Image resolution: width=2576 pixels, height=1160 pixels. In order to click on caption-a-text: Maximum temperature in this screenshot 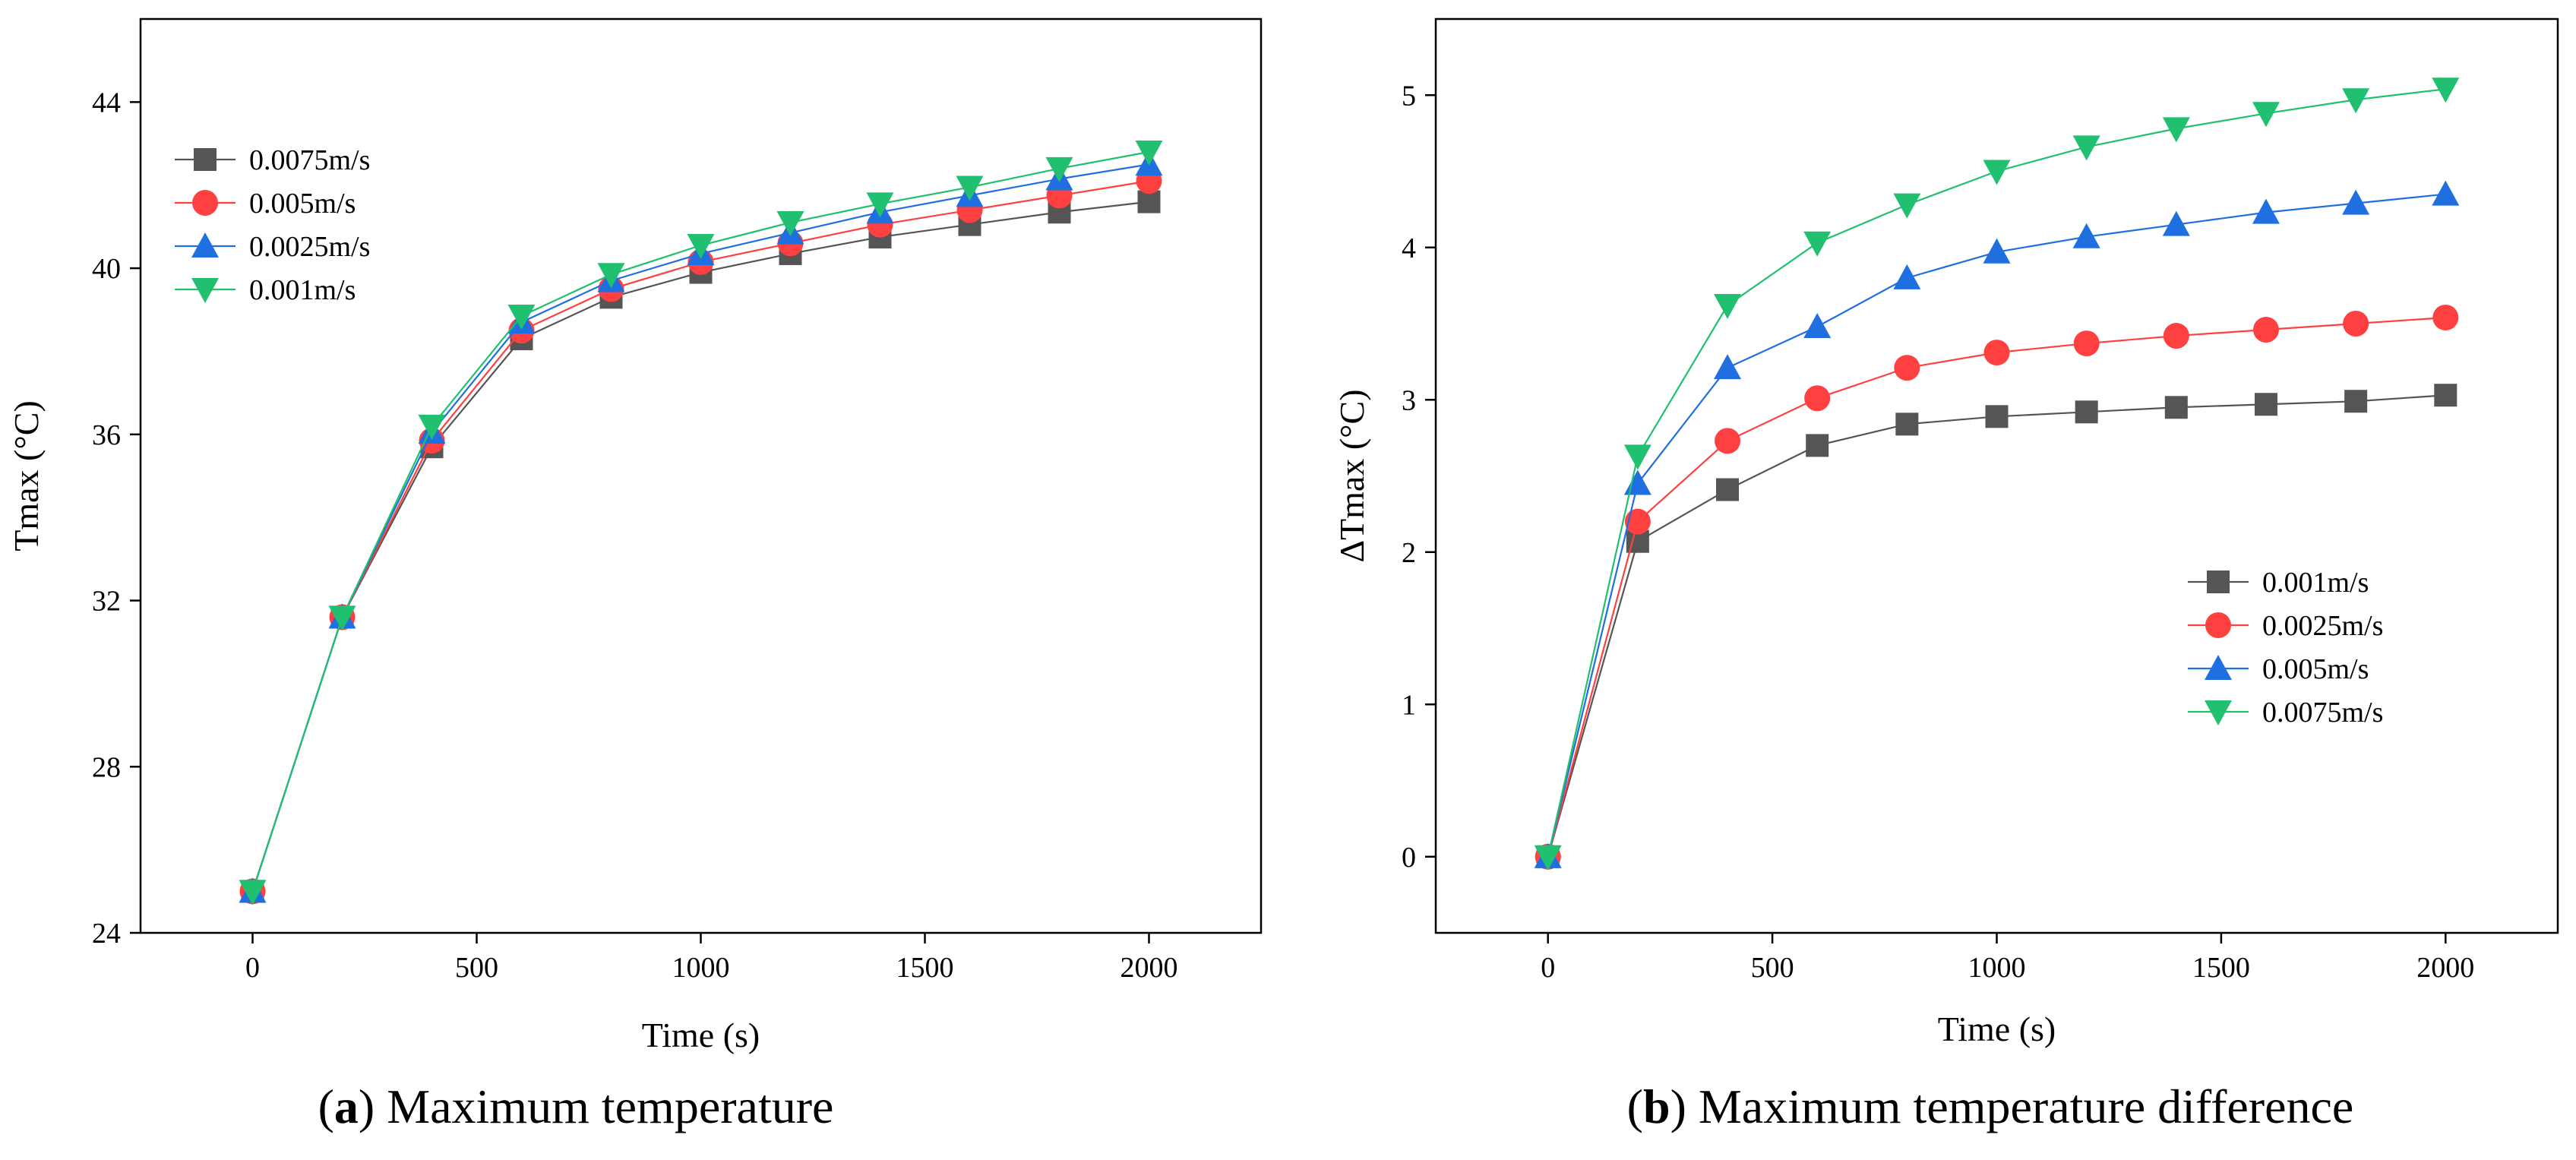, I will do `click(610, 1106)`.